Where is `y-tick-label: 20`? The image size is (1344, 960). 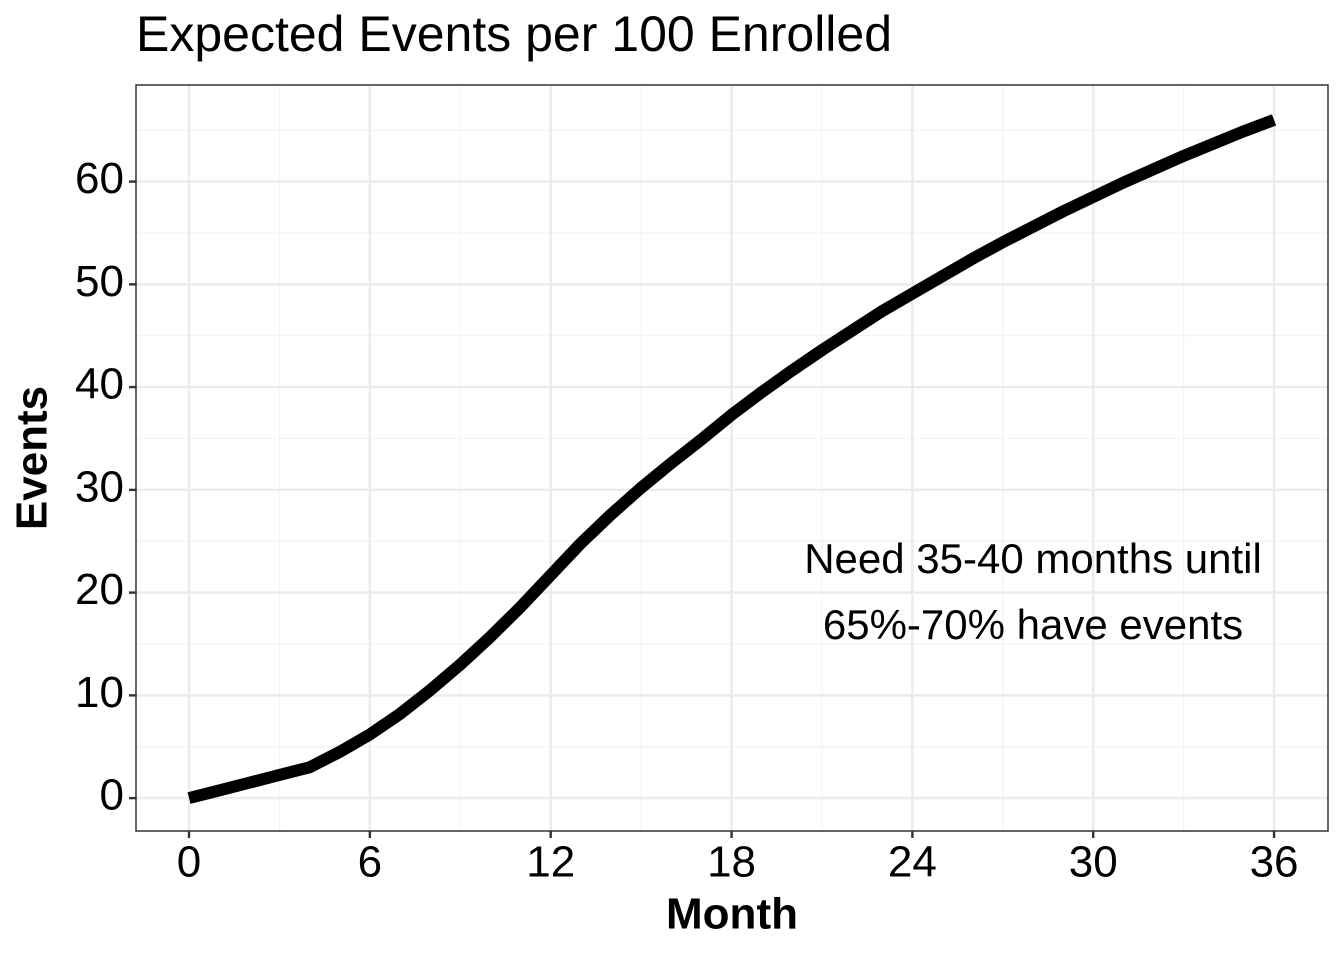
y-tick-label: 20 is located at coordinates (99, 589).